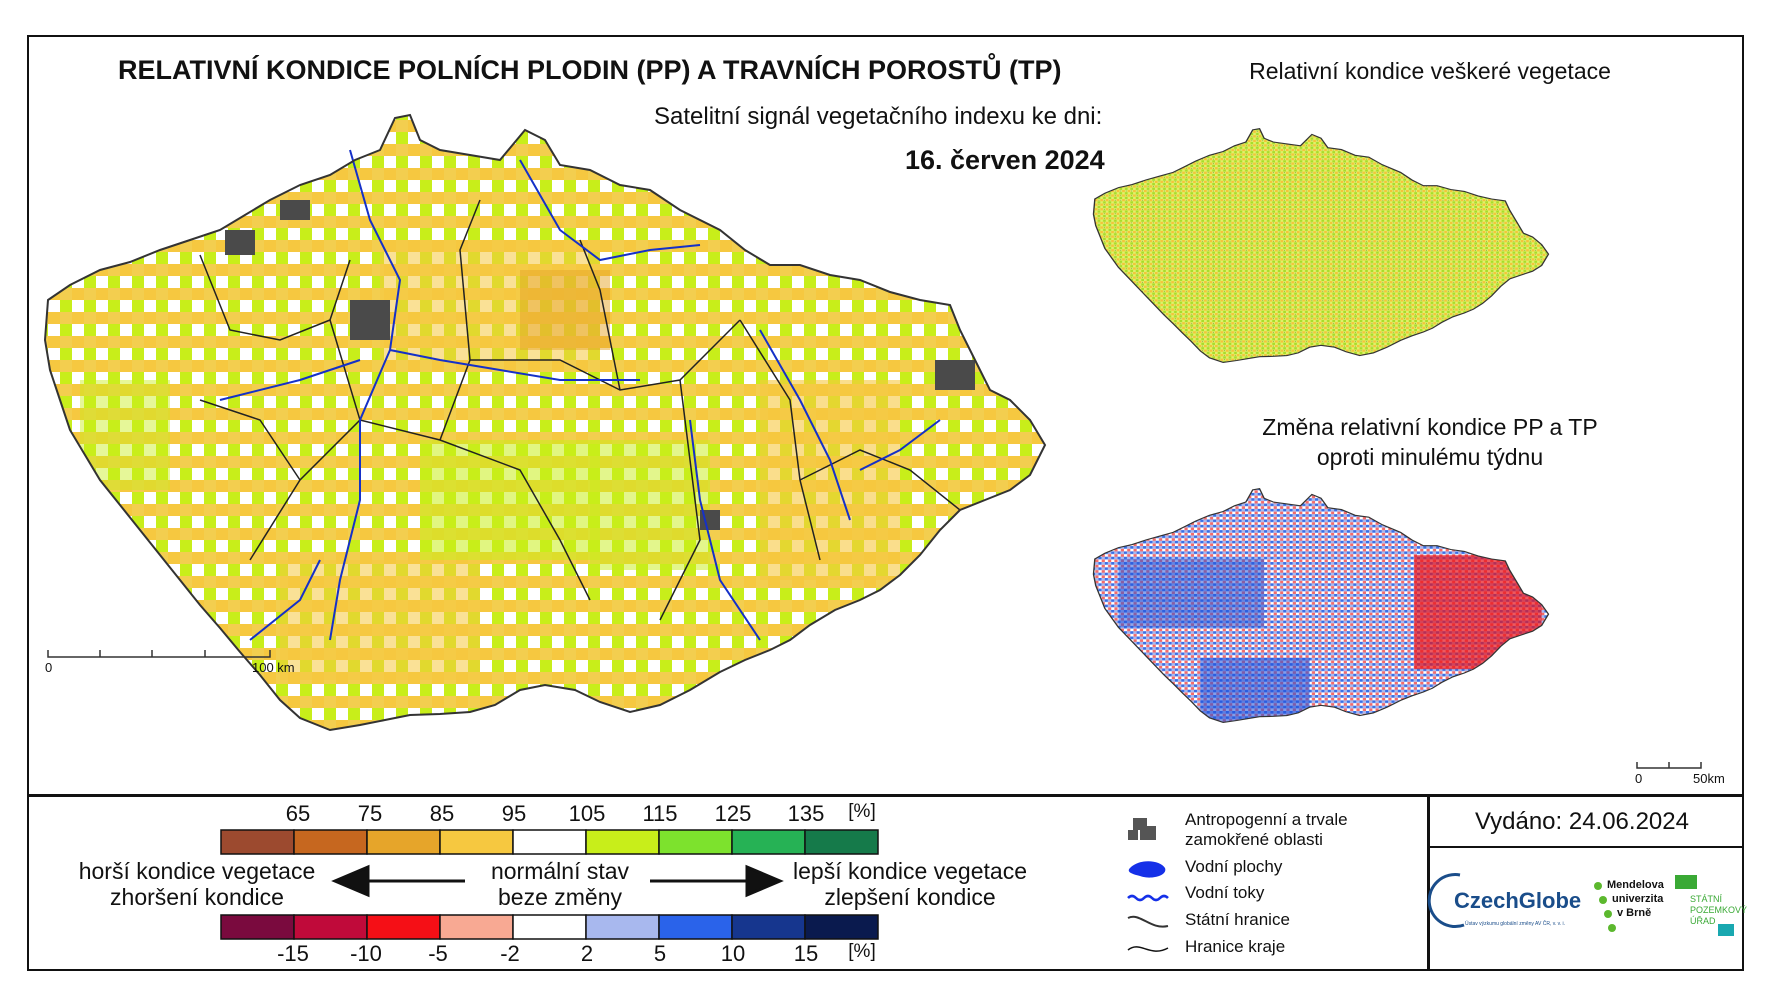 This screenshot has height=1003, width=1772. Describe the element at coordinates (49, 667) in the screenshot. I see `main-scale-start: 0` at that location.